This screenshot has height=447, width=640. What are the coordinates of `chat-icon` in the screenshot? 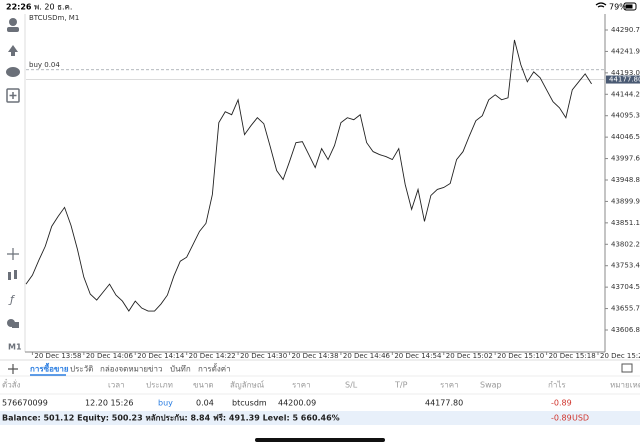 It's located at (13, 72).